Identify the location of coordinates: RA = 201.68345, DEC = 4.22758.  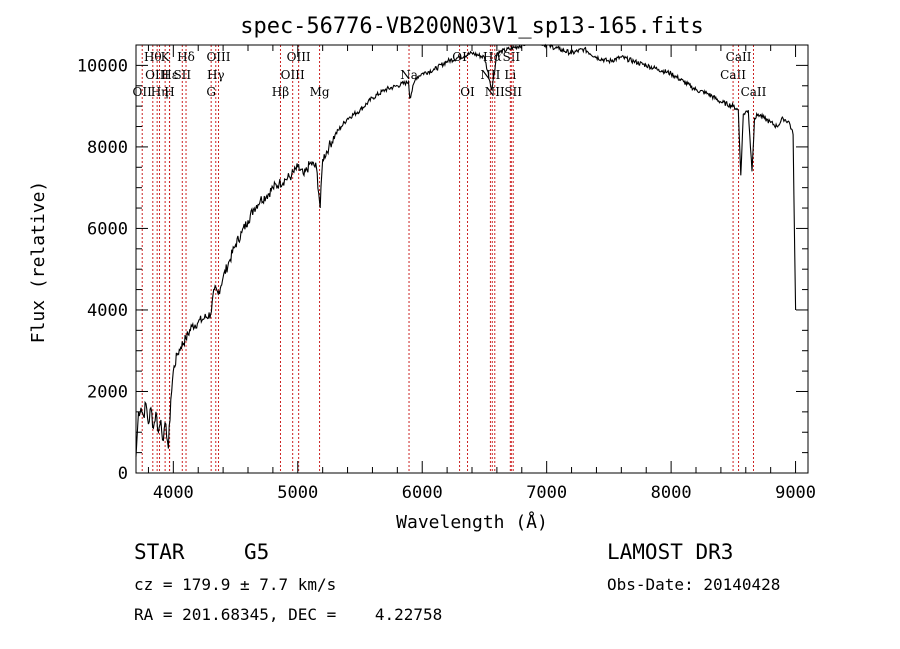
(288, 614).